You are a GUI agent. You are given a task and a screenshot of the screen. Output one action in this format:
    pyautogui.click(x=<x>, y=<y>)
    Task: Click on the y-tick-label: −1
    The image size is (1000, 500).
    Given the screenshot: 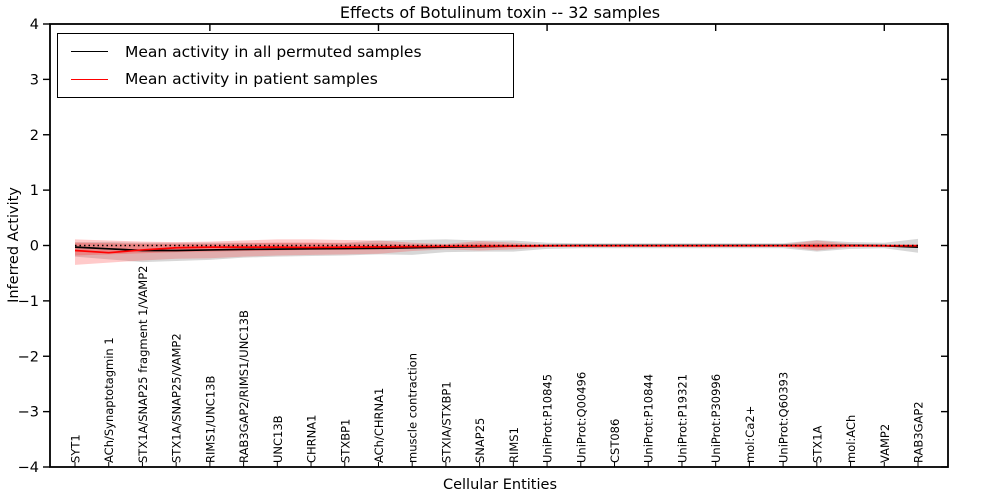 What is the action you would take?
    pyautogui.click(x=28, y=302)
    